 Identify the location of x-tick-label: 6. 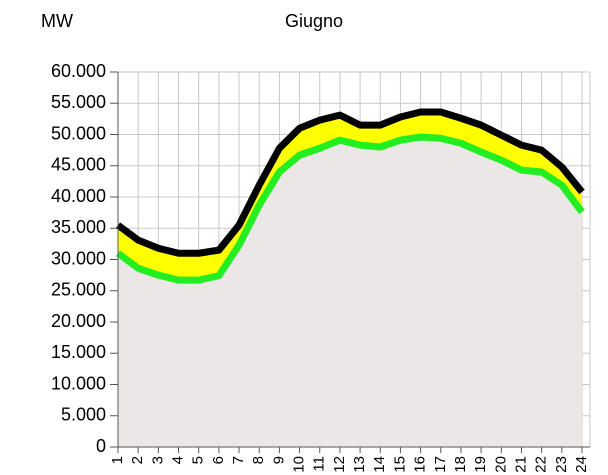
(218, 460).